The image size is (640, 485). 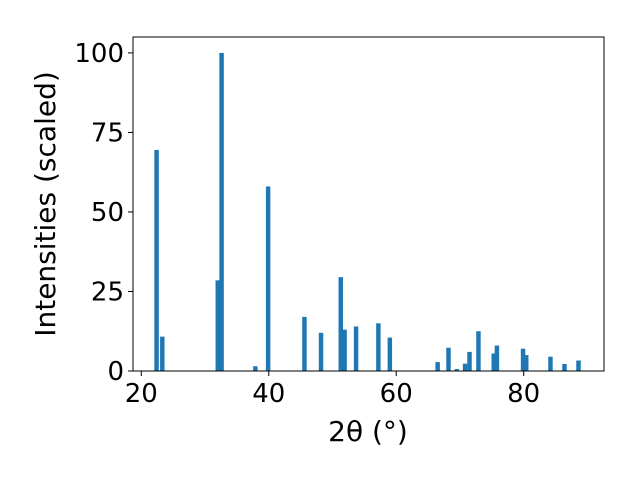 I want to click on y-axis-label: Intensities (scaled), so click(x=45, y=204).